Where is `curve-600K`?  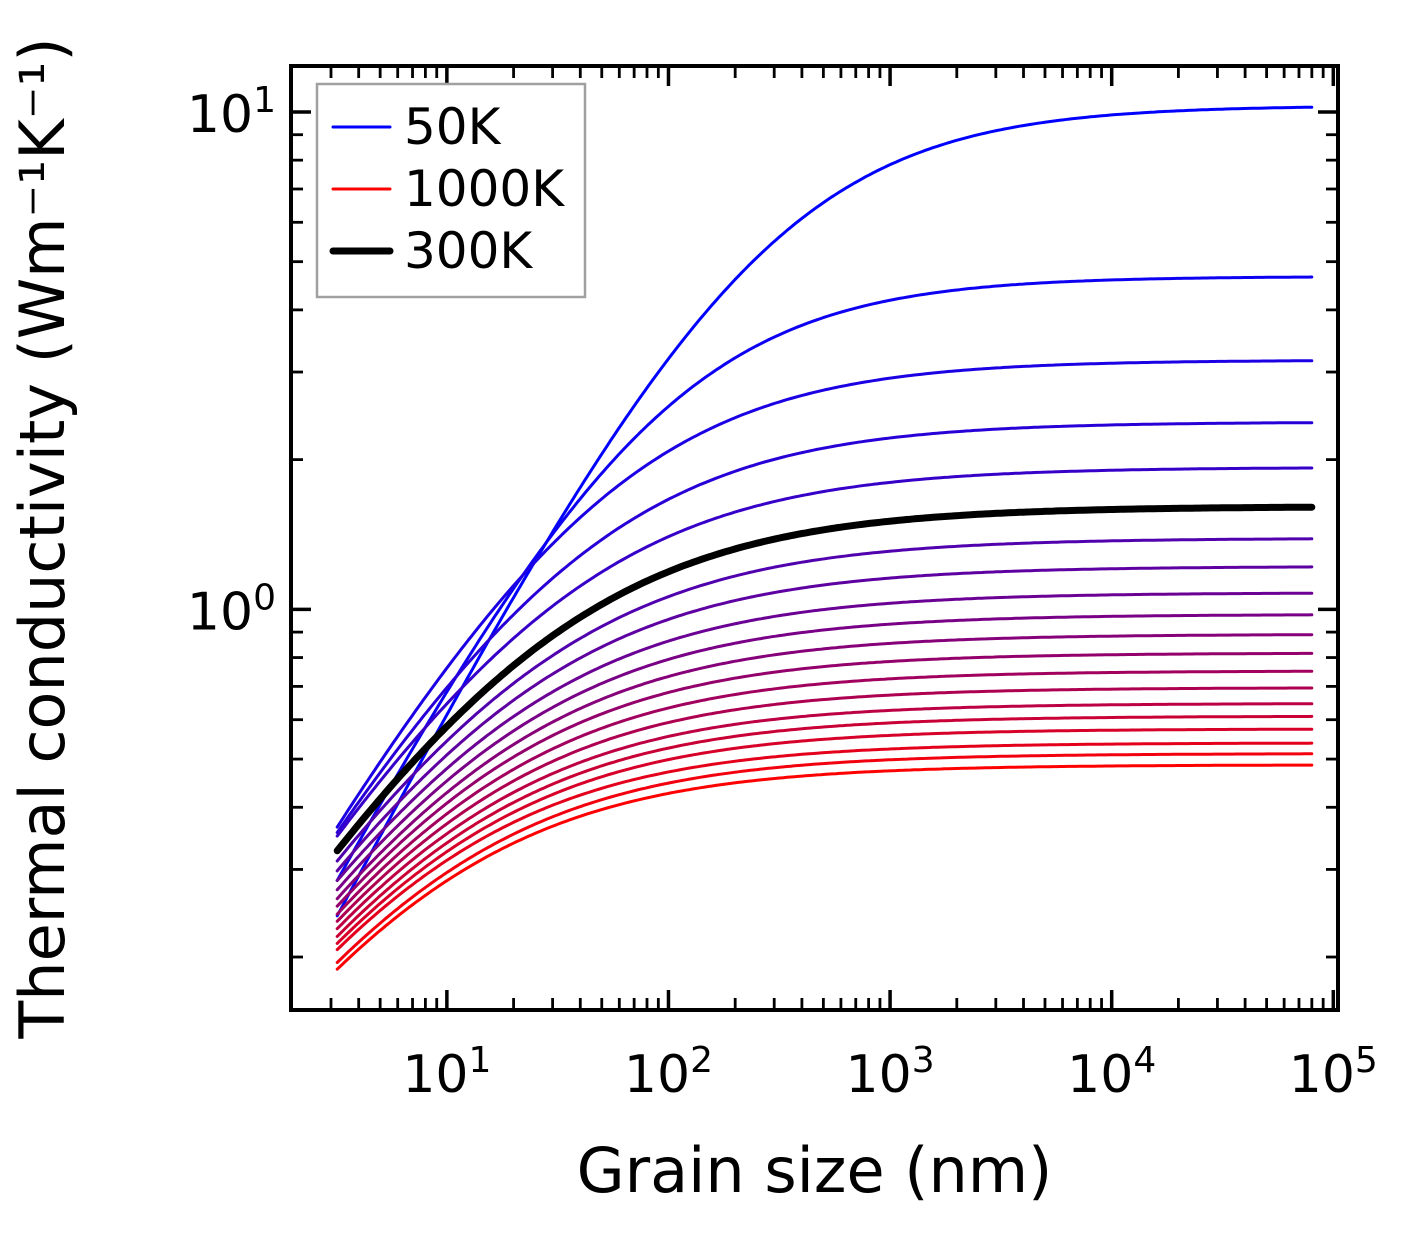
curve-600K is located at coordinates (824, 779).